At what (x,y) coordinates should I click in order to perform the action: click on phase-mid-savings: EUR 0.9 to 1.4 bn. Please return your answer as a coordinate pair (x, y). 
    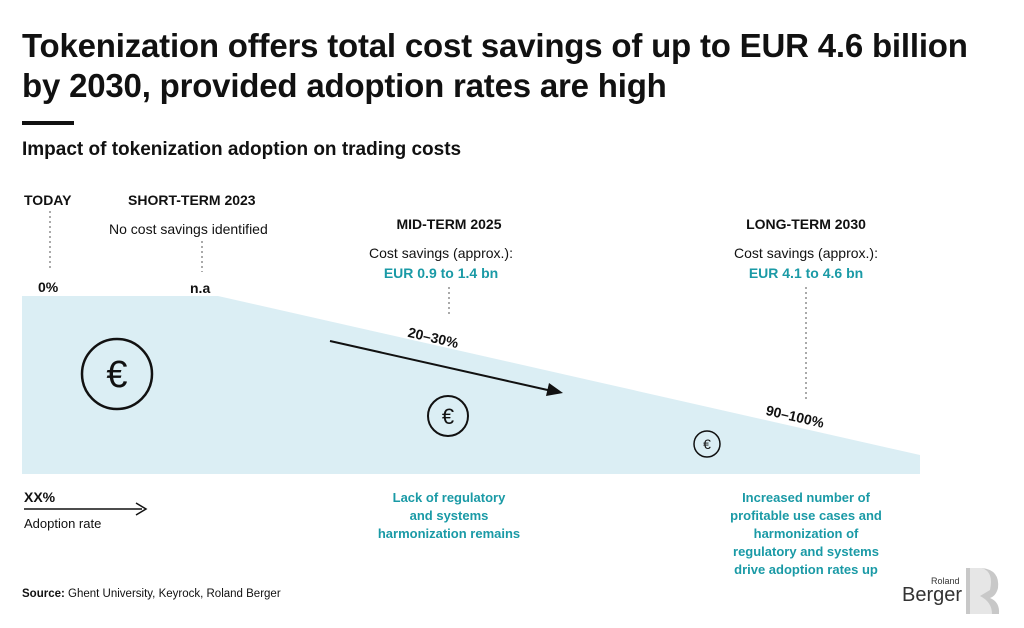
    Looking at the image, I should click on (441, 273).